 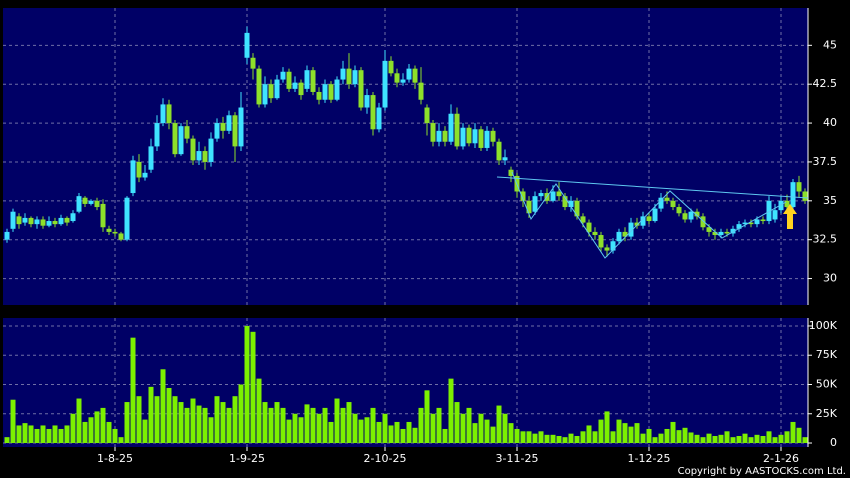 I want to click on y-tick-label: 42.5, so click(x=825, y=83).